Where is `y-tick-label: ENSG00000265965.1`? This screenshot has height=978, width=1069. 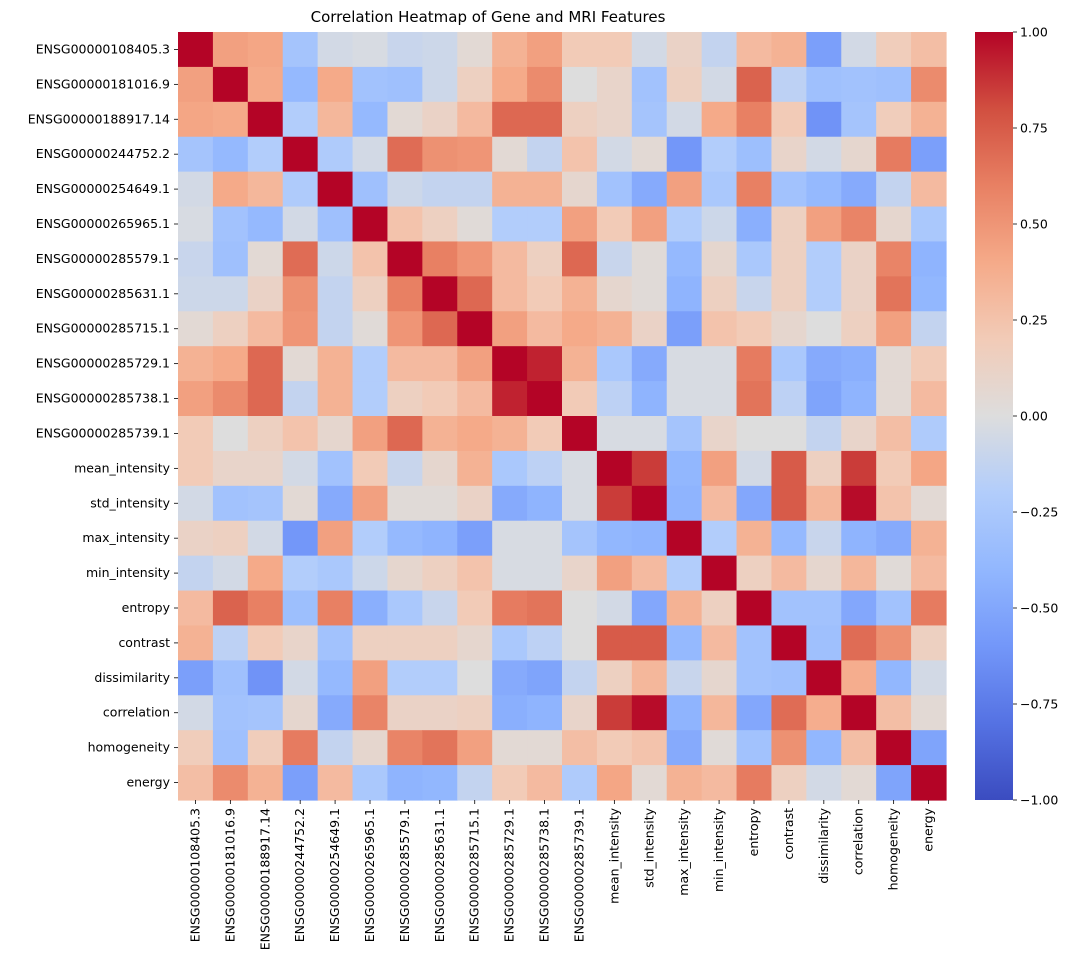 y-tick-label: ENSG00000265965.1 is located at coordinates (103, 223).